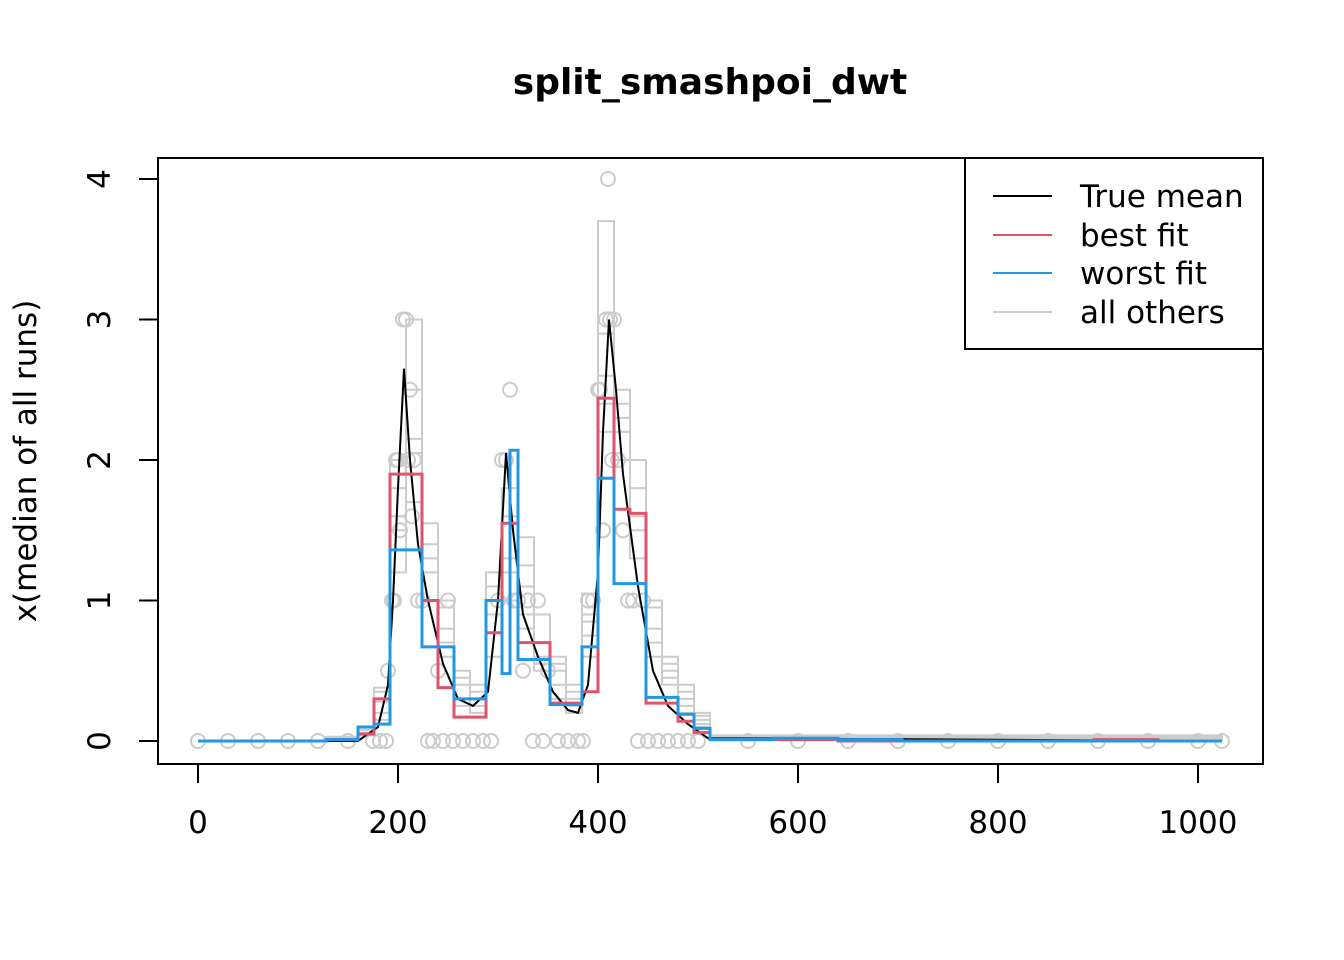 The image size is (1344, 960). Describe the element at coordinates (597, 823) in the screenshot. I see `x-tick-label: 400` at that location.